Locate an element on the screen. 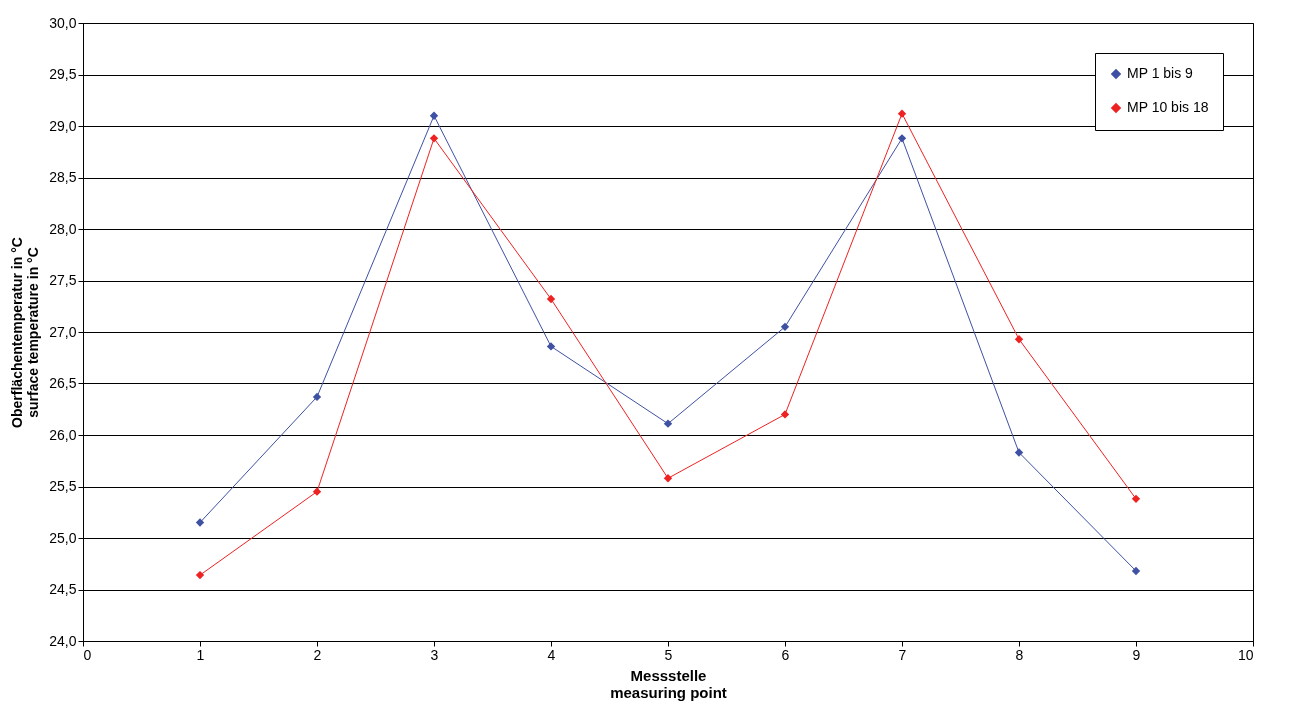 This screenshot has width=1309, height=711. y-tick-label: 28,5 is located at coordinates (63, 177).